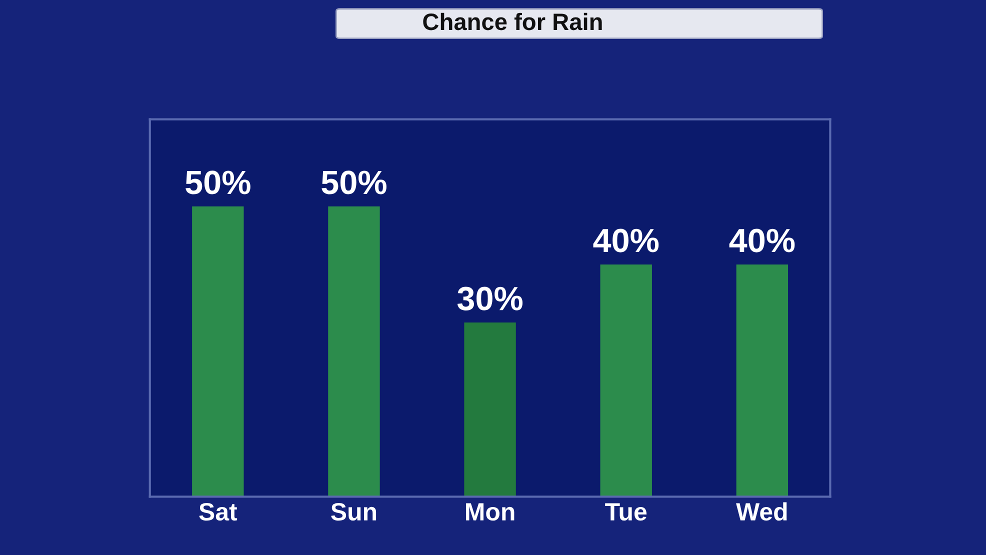  I want to click on data-label: 30%, so click(490, 298).